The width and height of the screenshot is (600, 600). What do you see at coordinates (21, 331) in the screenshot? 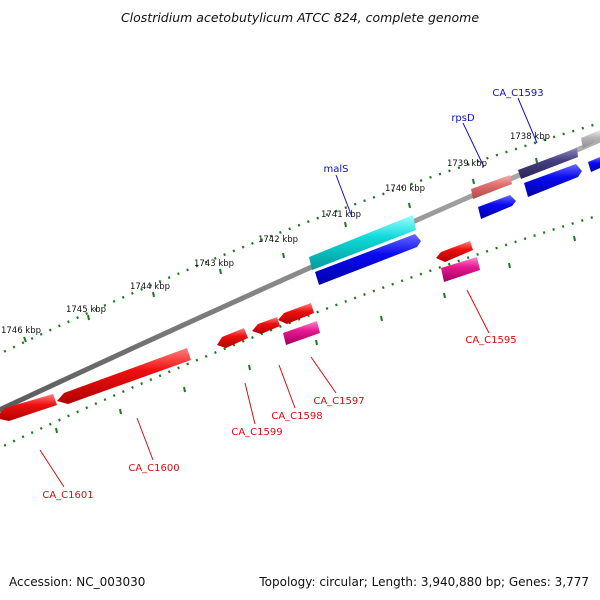
I see `scale-label: 1746 kbp` at bounding box center [21, 331].